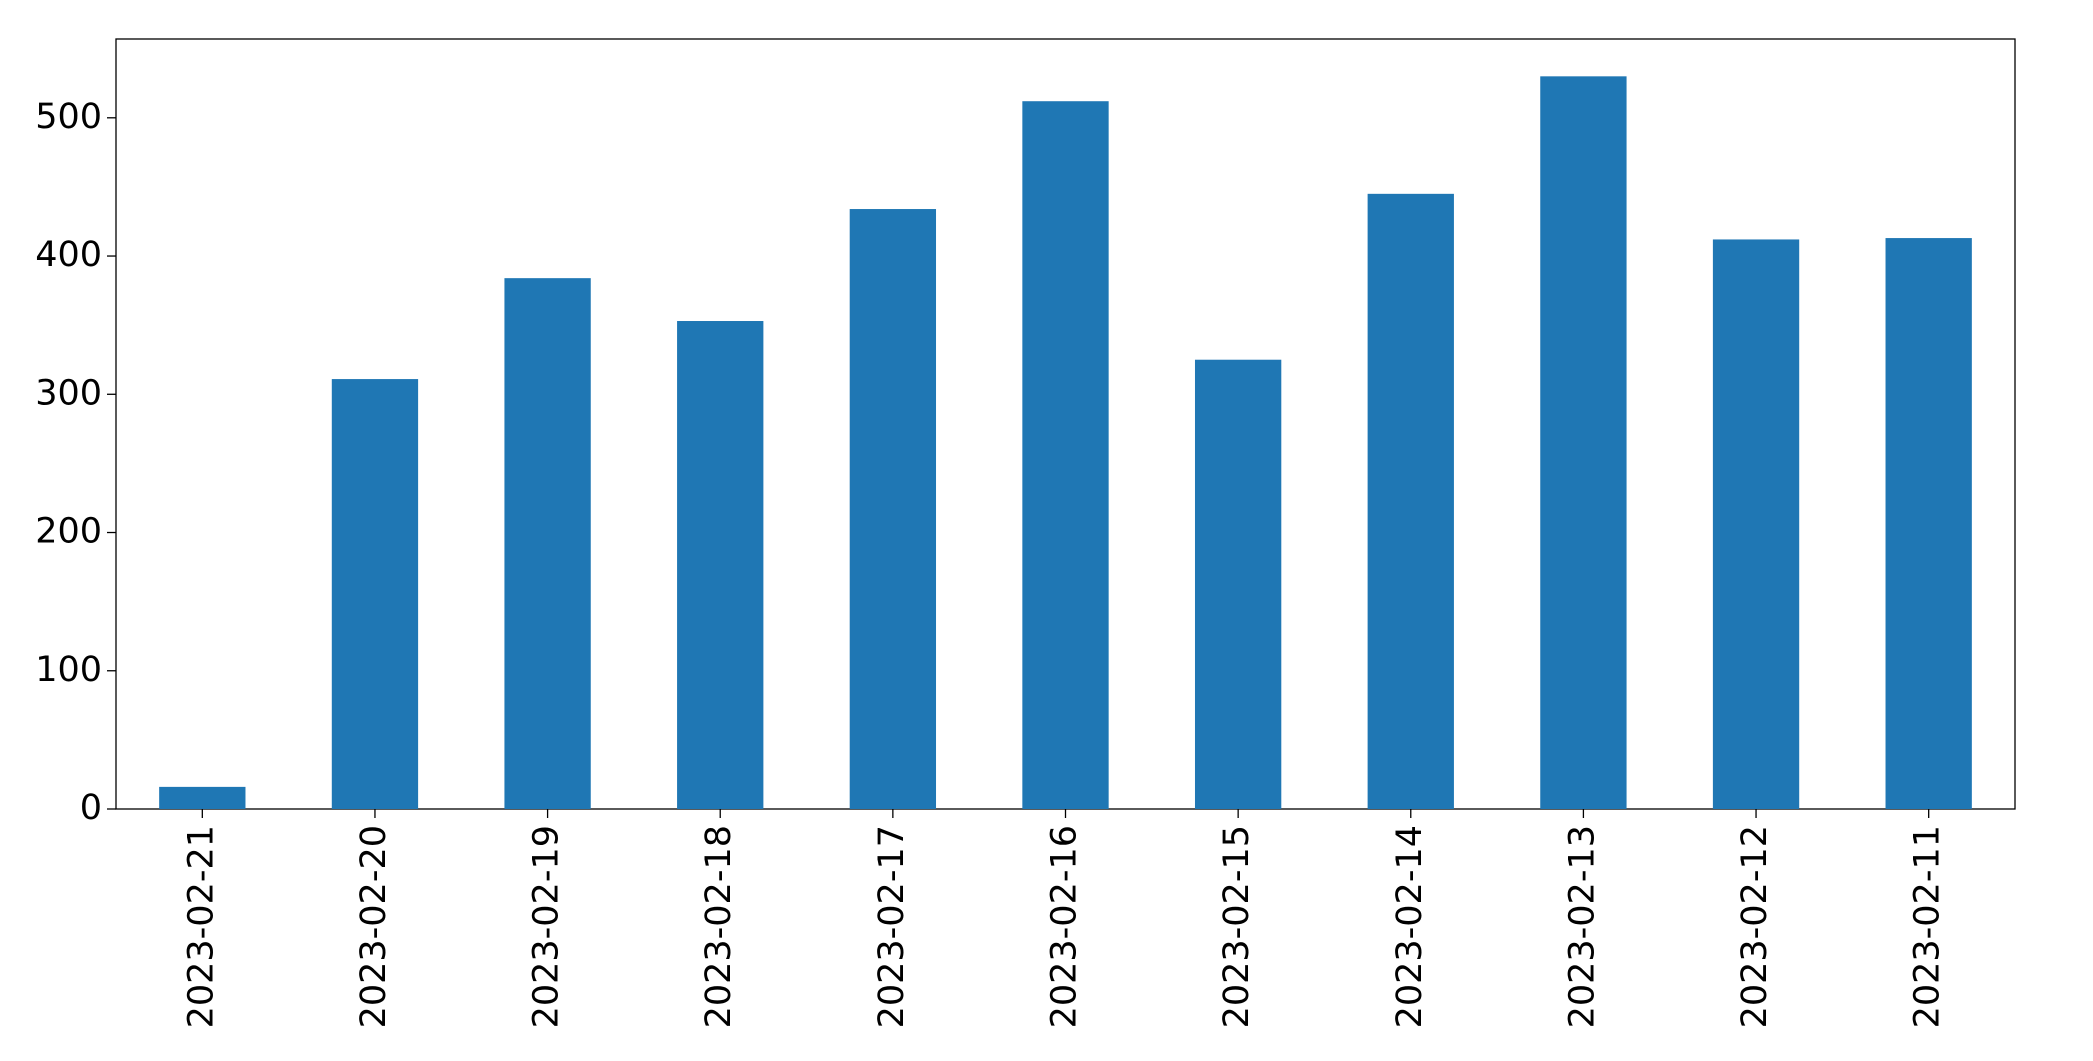  I want to click on x-tick-label: 2023-02-18, so click(719, 926).